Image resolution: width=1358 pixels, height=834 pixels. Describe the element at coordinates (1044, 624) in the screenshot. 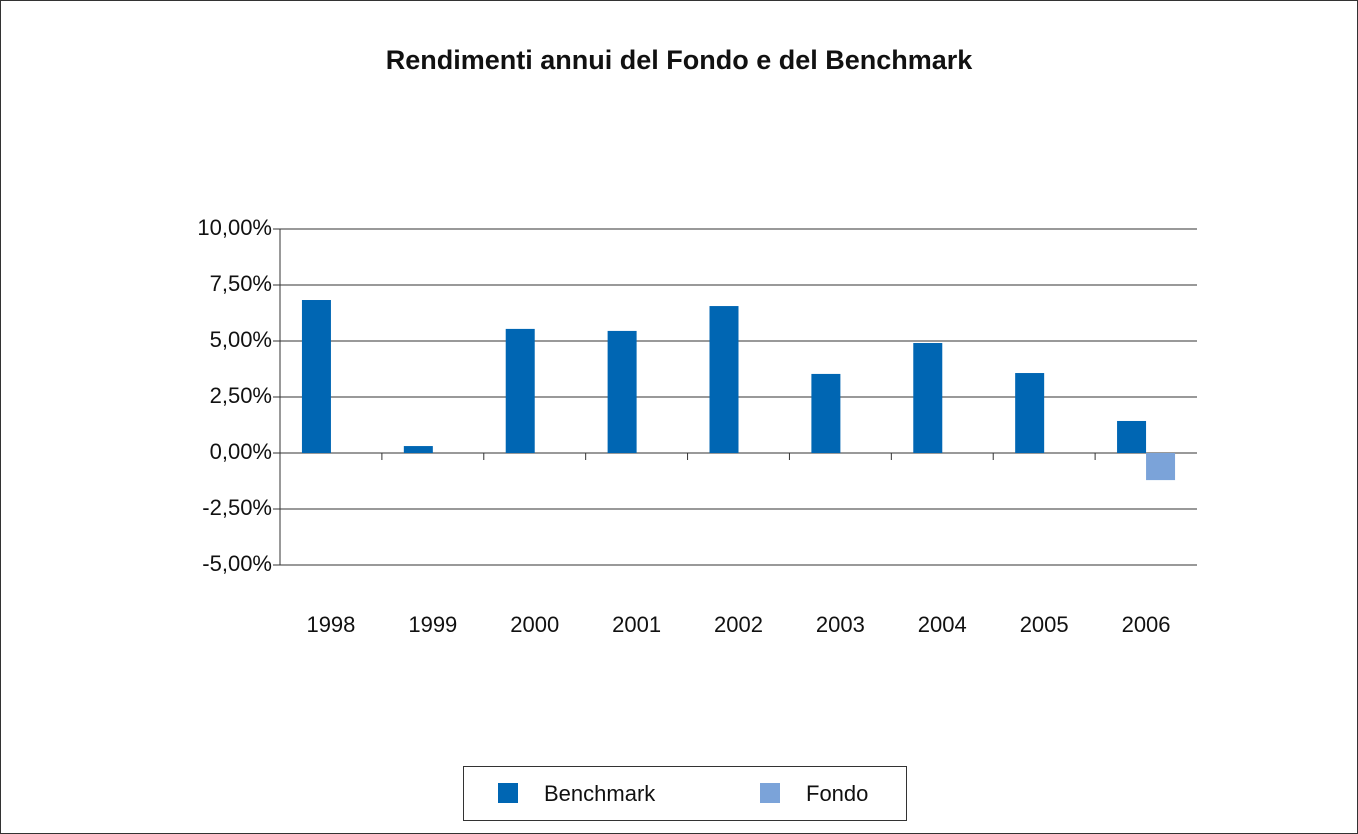

I see `x-tick-label: 2005` at that location.